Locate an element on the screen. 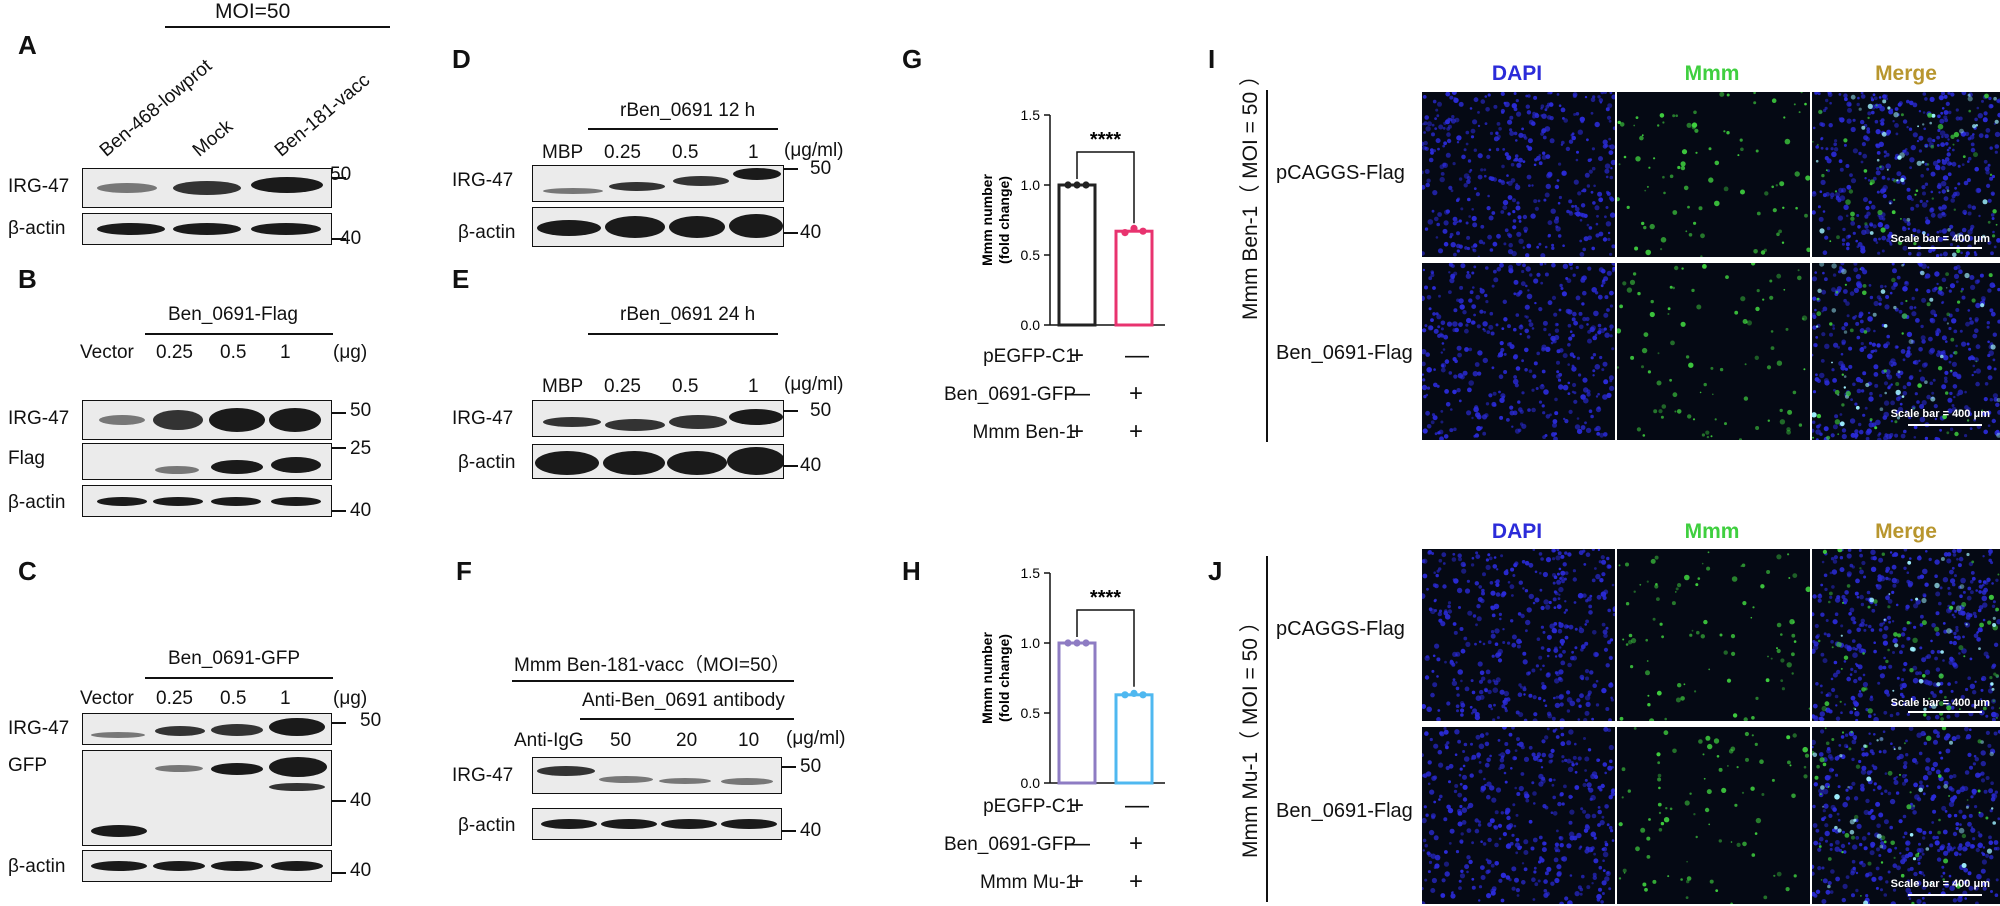  d-row-actin: β-actin is located at coordinates (487, 232).